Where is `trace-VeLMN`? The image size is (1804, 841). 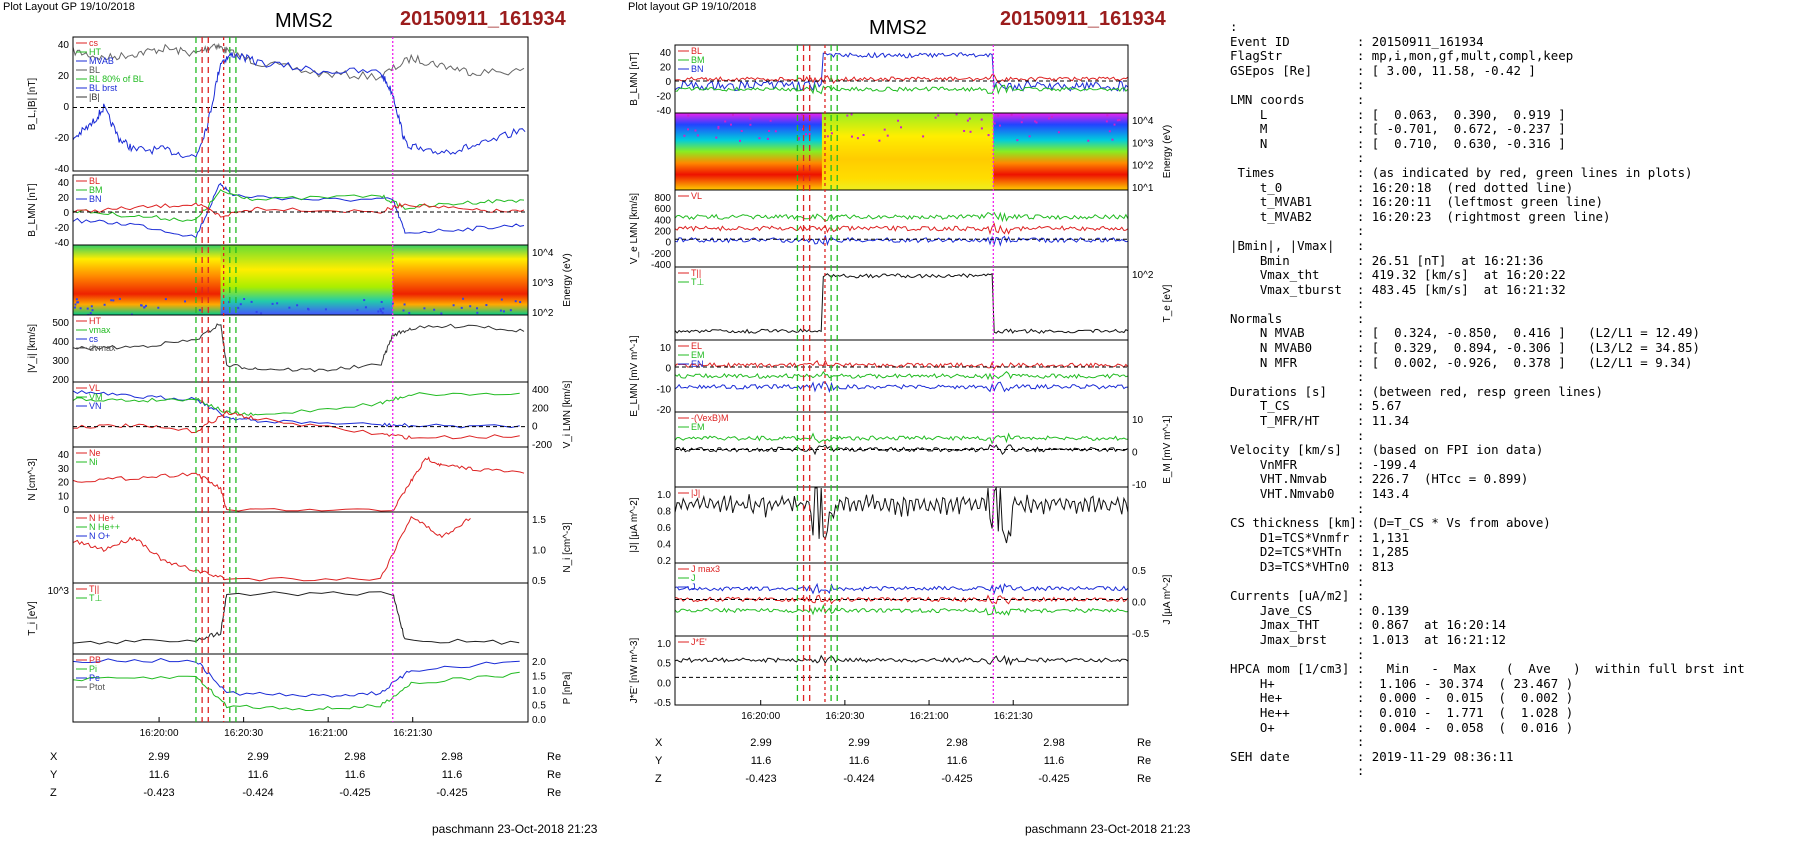
trace-VeLMN is located at coordinates (901, 229).